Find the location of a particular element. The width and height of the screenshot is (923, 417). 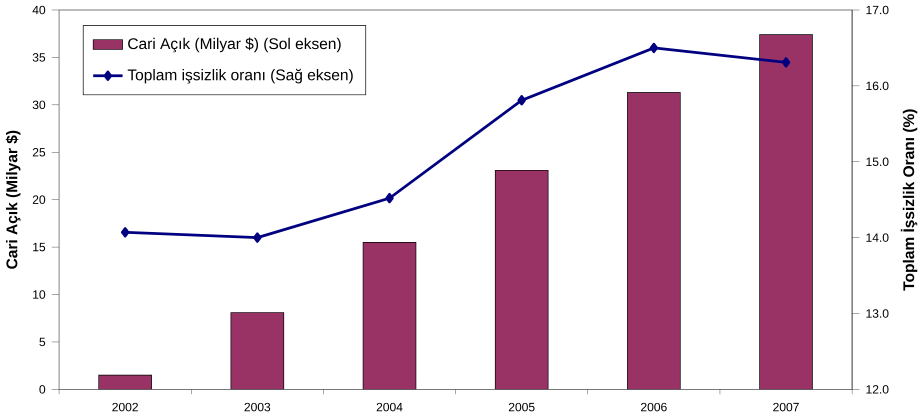

x-tick-label: 2002 is located at coordinates (125, 407).